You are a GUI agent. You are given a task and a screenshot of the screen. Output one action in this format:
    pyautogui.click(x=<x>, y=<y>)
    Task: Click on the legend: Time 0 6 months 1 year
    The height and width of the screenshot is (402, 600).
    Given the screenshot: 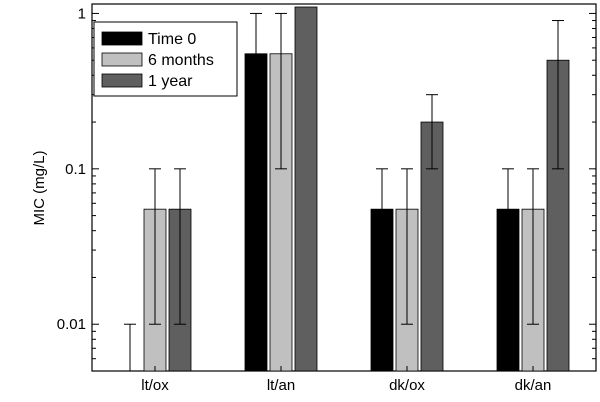 What is the action you would take?
    pyautogui.click(x=165, y=59)
    